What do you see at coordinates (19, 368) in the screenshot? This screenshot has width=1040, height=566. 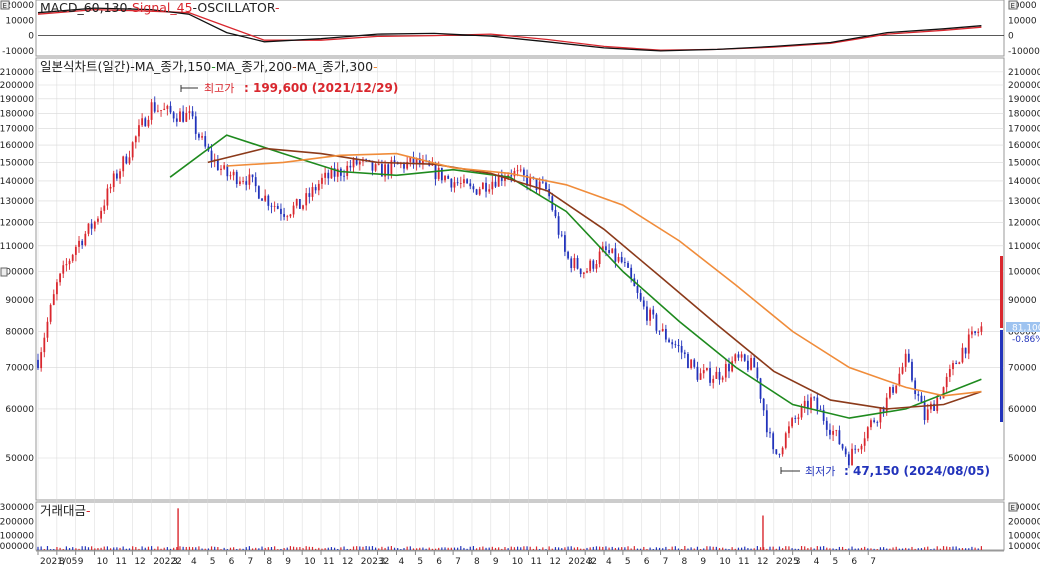 I see `price-tick-label-left: 70000` at bounding box center [19, 368].